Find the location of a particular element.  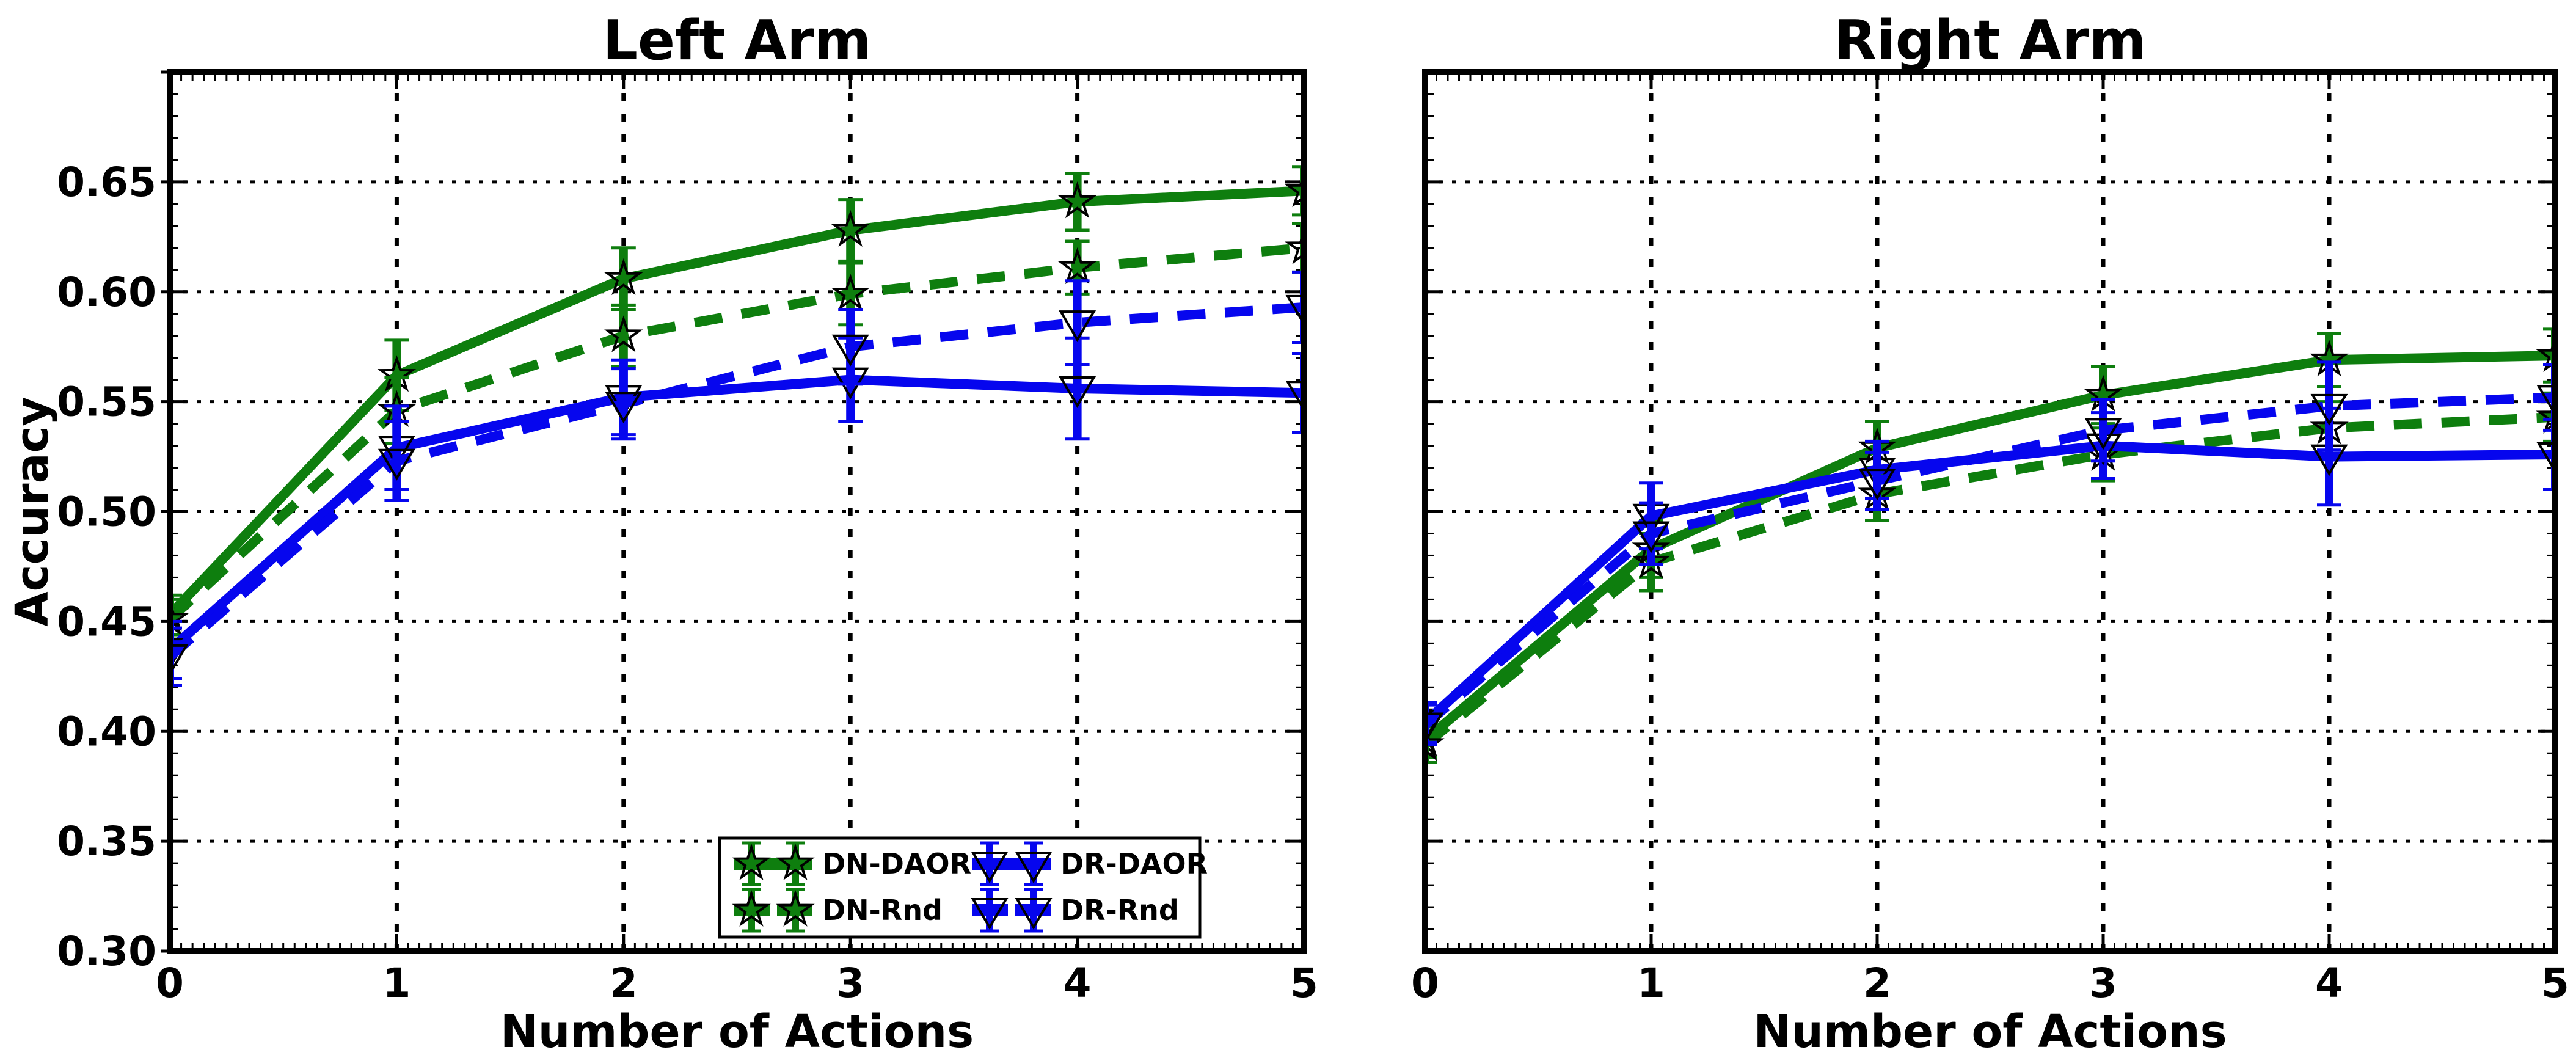

legend-entry-DN-DAOR: DN-DAOR is located at coordinates (851, 863).